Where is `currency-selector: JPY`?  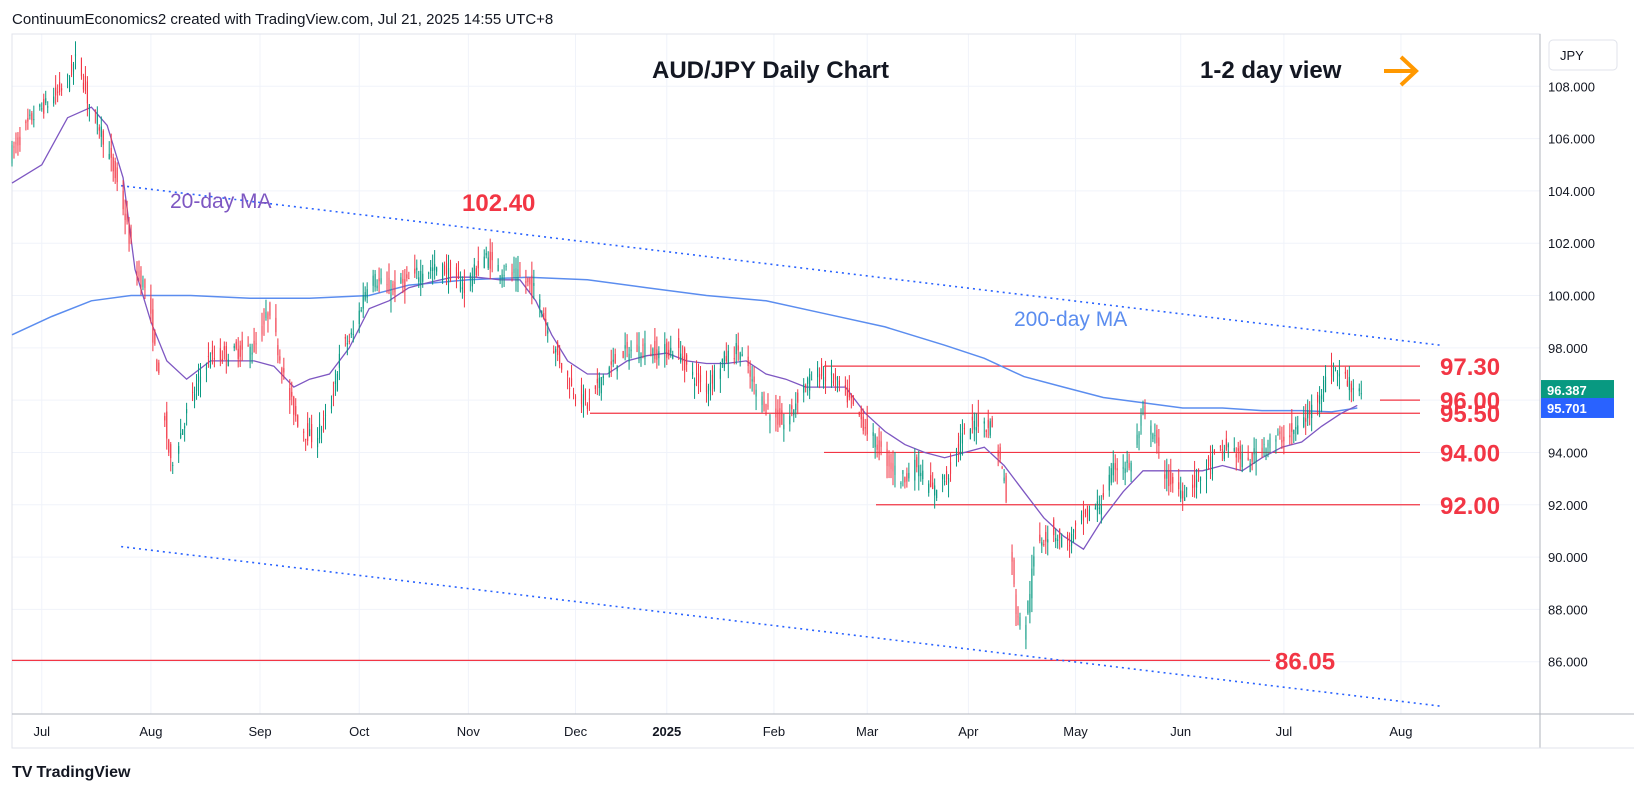 currency-selector: JPY is located at coordinates (1583, 55).